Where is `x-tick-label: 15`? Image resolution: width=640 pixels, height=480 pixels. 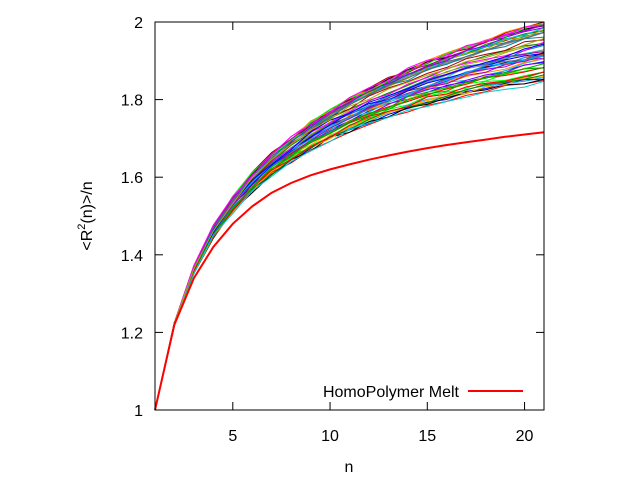 x-tick-label: 15 is located at coordinates (427, 436).